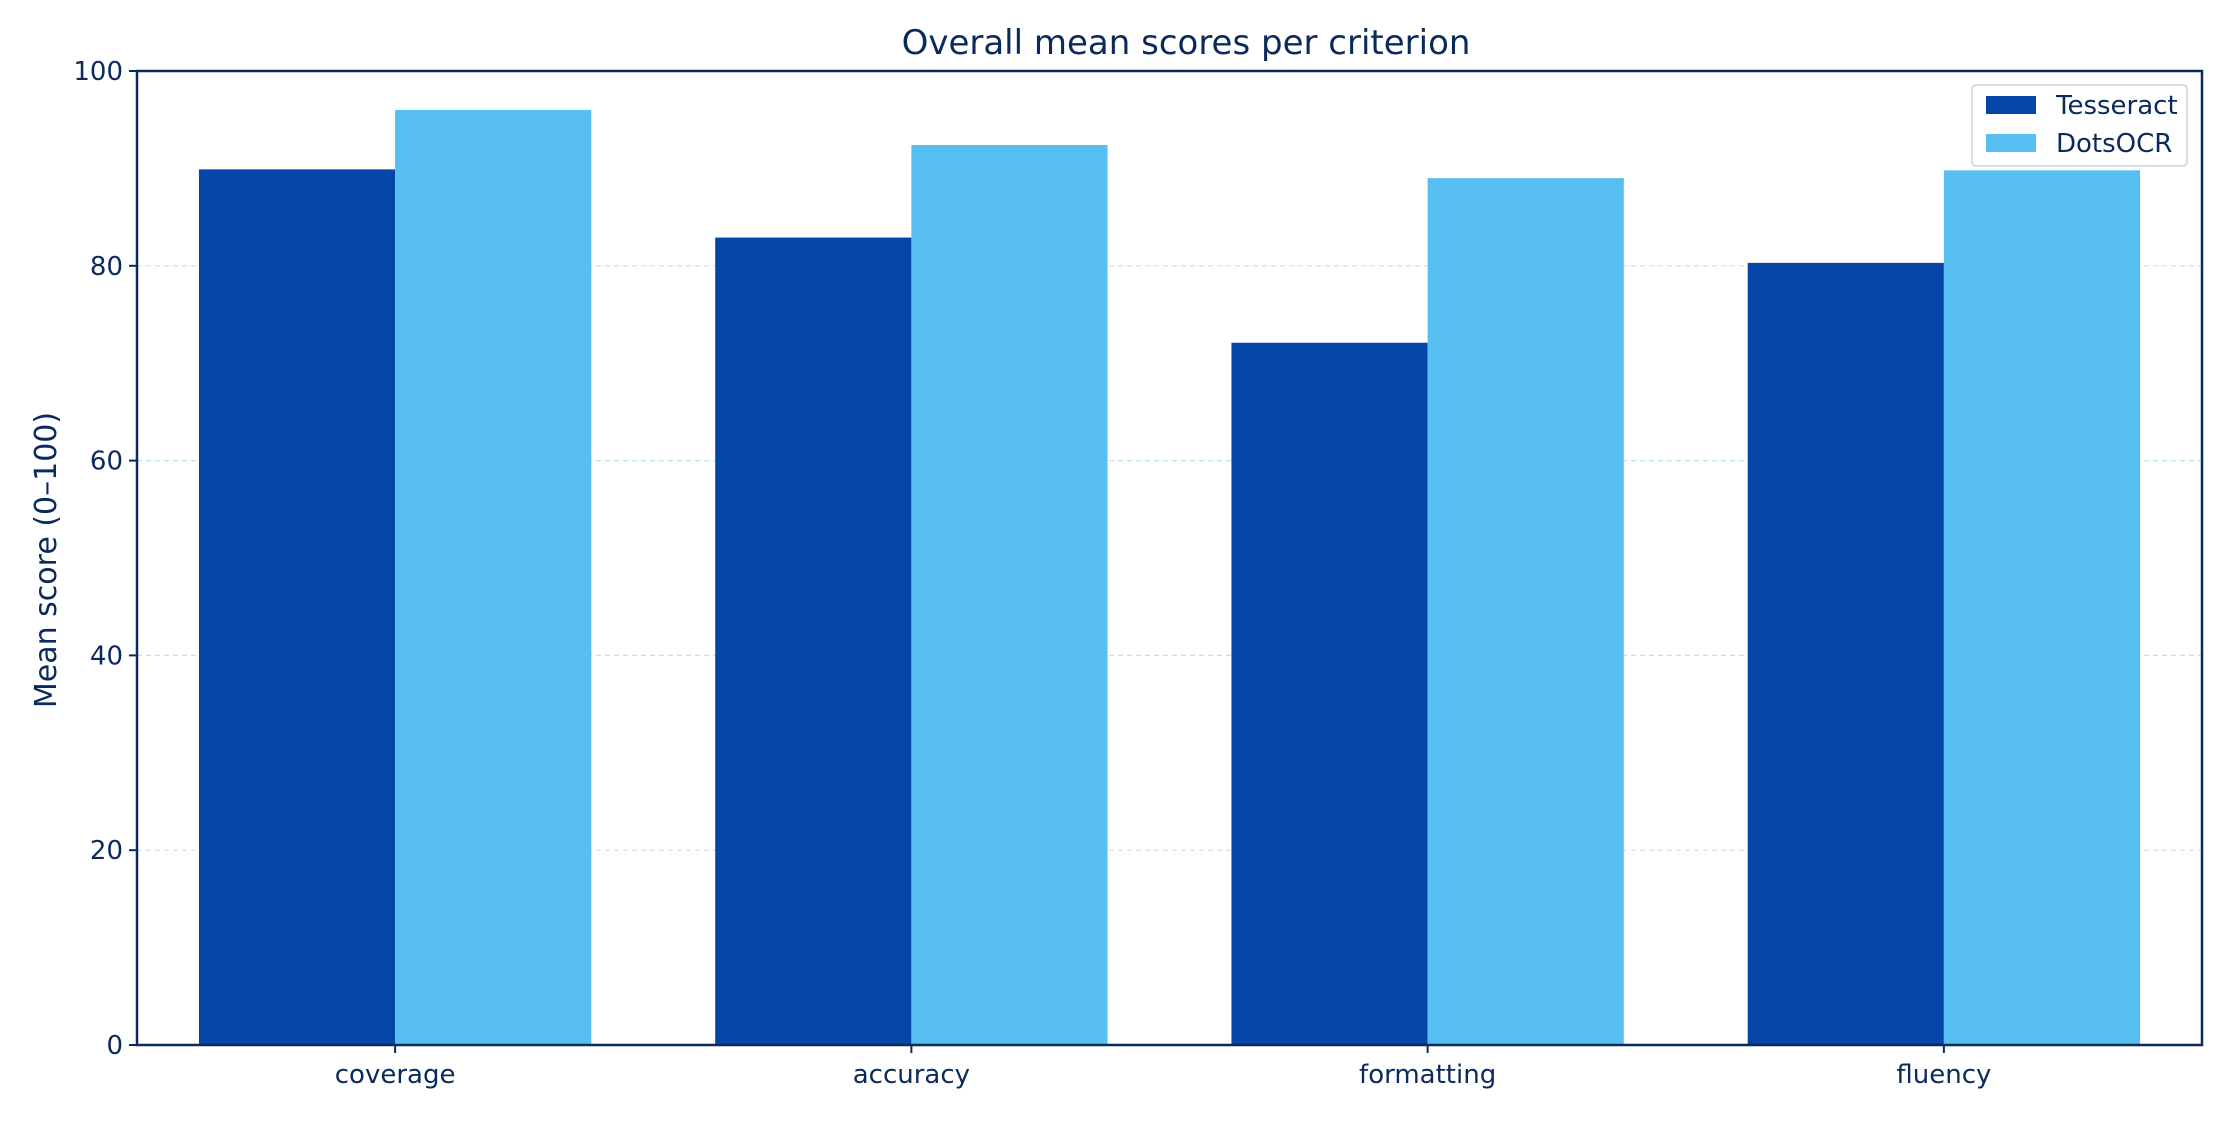 This screenshot has height=1121, width=2232. What do you see at coordinates (395, 1075) in the screenshot?
I see `x-tick-label-coverage: coverage` at bounding box center [395, 1075].